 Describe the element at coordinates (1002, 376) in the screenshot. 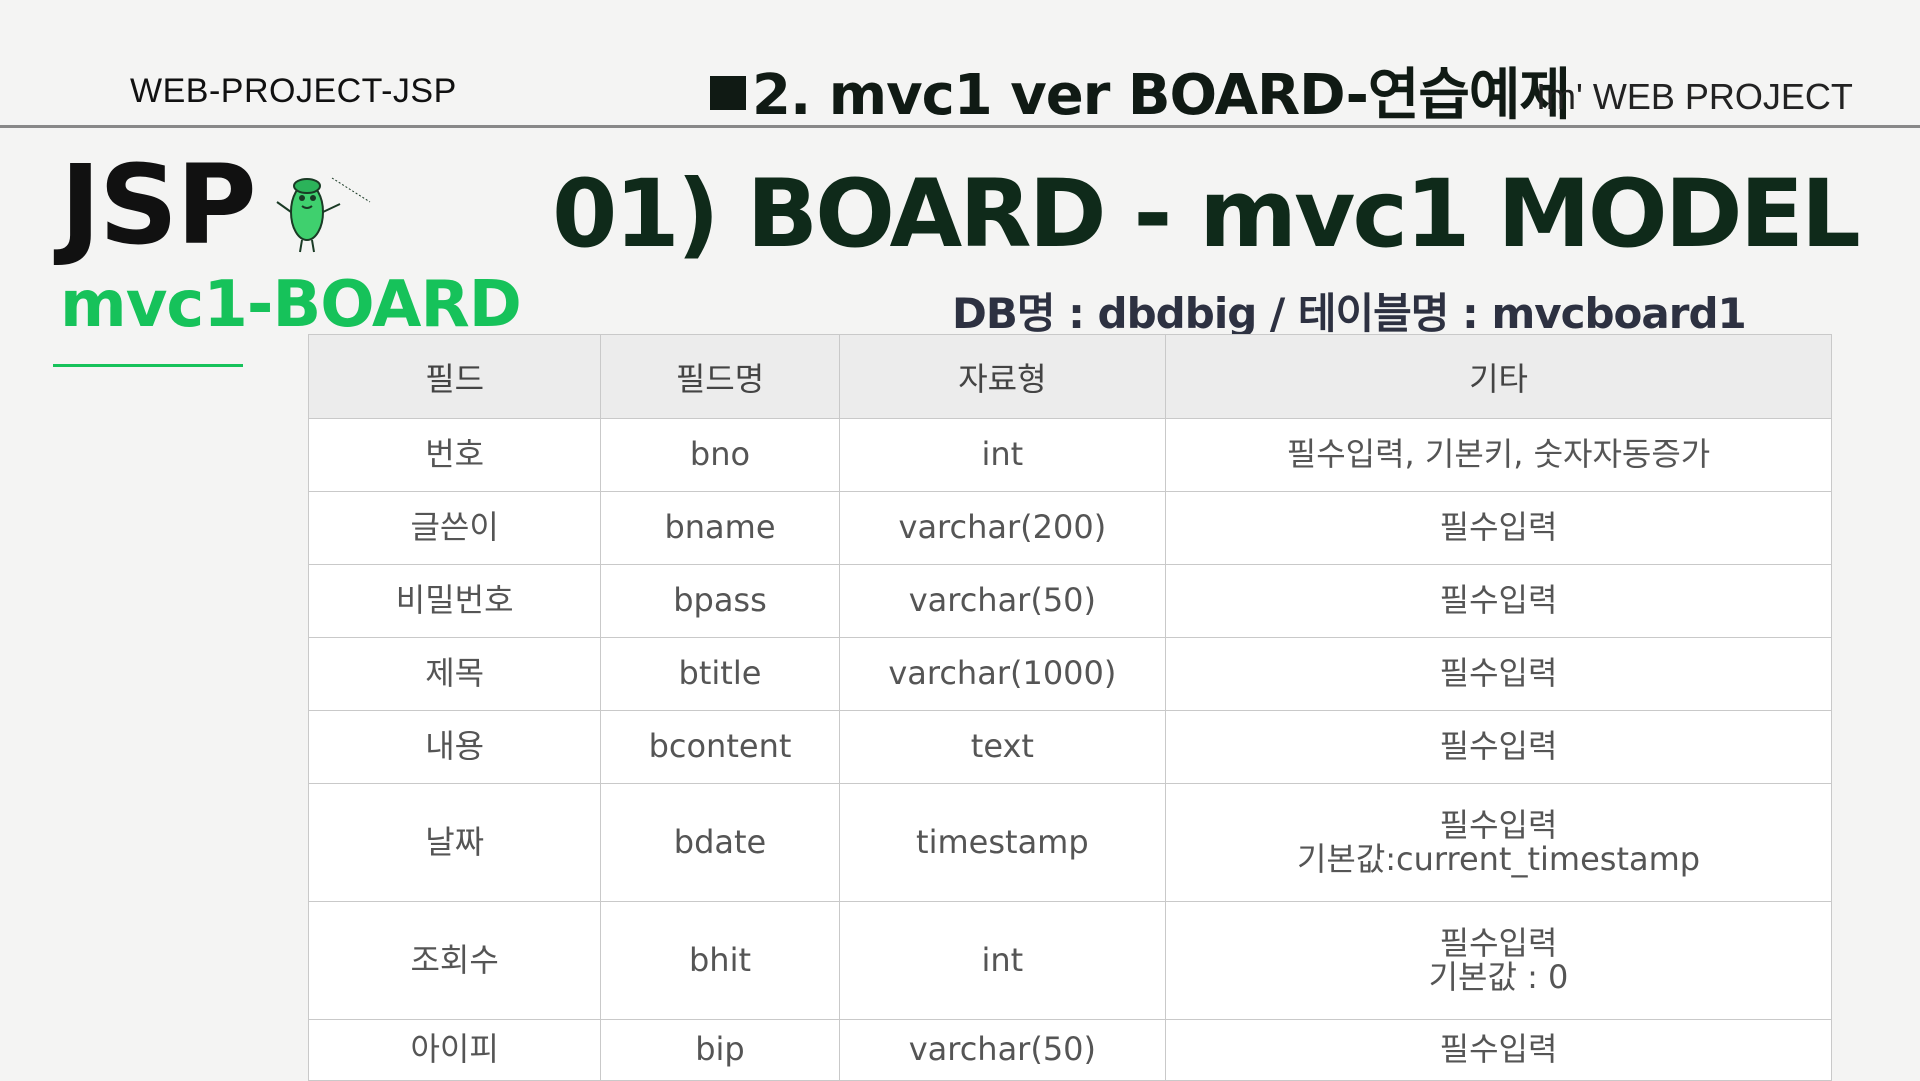

I see `header-data-type: 자료형` at that location.